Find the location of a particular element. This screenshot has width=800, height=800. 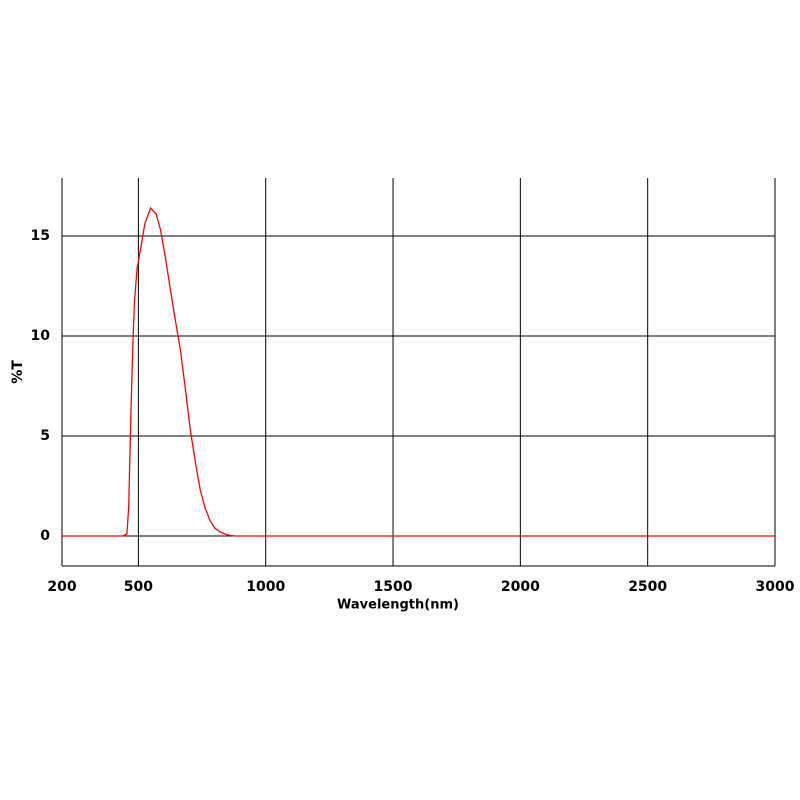

x-tick-label: 1500 is located at coordinates (393, 587).